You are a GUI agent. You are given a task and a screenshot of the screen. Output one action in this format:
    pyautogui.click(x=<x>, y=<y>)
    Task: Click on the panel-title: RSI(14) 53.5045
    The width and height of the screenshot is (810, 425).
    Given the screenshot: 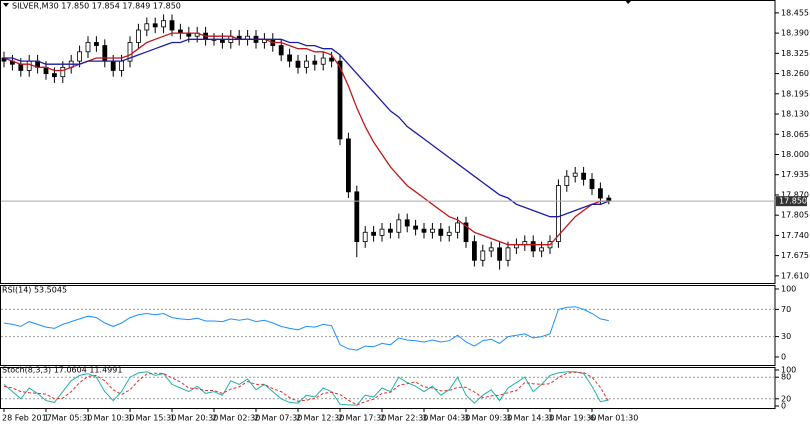 What is the action you would take?
    pyautogui.click(x=34, y=290)
    